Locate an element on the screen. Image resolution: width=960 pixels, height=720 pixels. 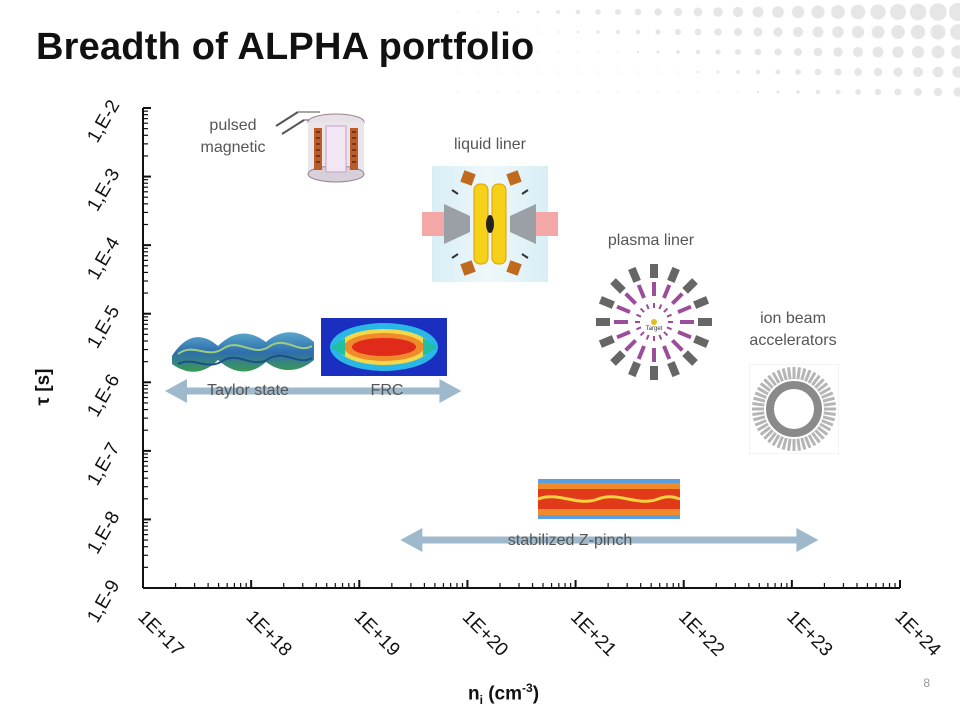
page-number: 8 is located at coordinates (926, 683).